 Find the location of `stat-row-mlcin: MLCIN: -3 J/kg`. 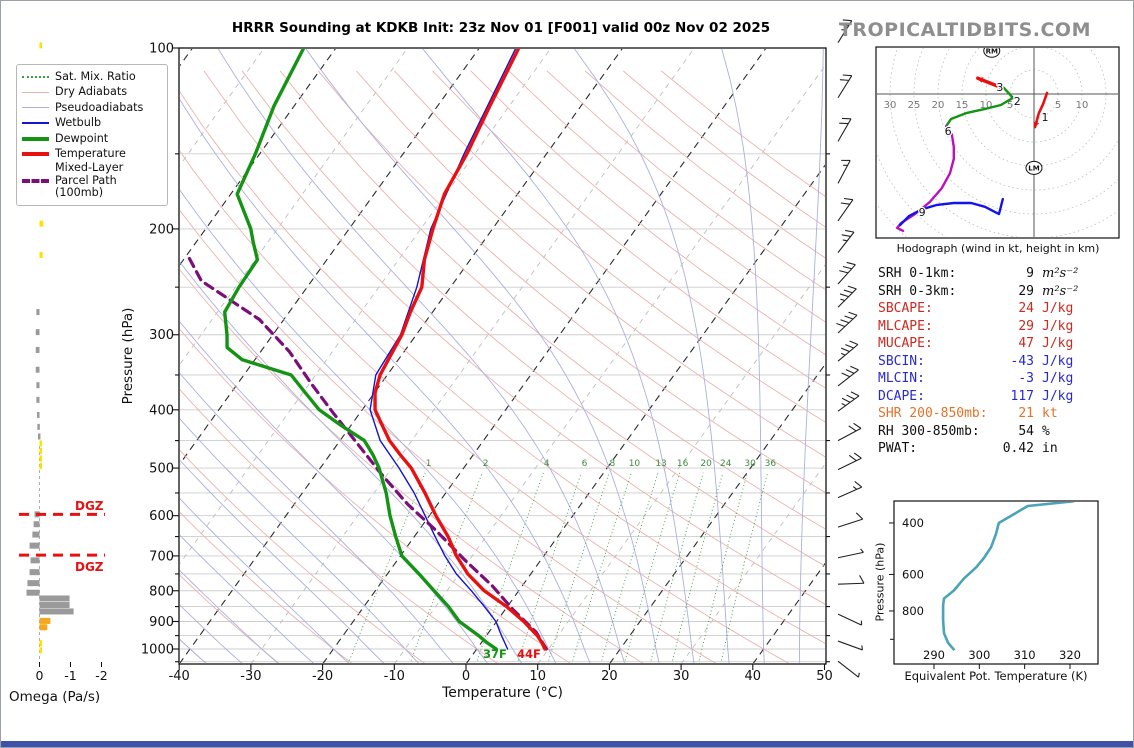

stat-row-mlcin: MLCIN: -3 J/kg is located at coordinates (990, 380).